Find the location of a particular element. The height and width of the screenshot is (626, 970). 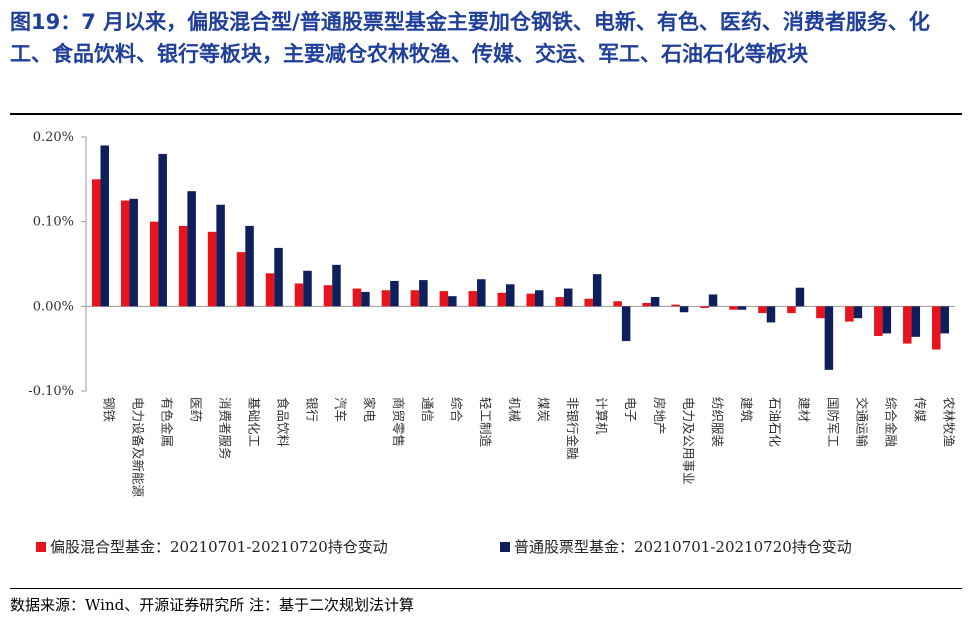

x-category-label: 食品饮料 is located at coordinates (282, 422).